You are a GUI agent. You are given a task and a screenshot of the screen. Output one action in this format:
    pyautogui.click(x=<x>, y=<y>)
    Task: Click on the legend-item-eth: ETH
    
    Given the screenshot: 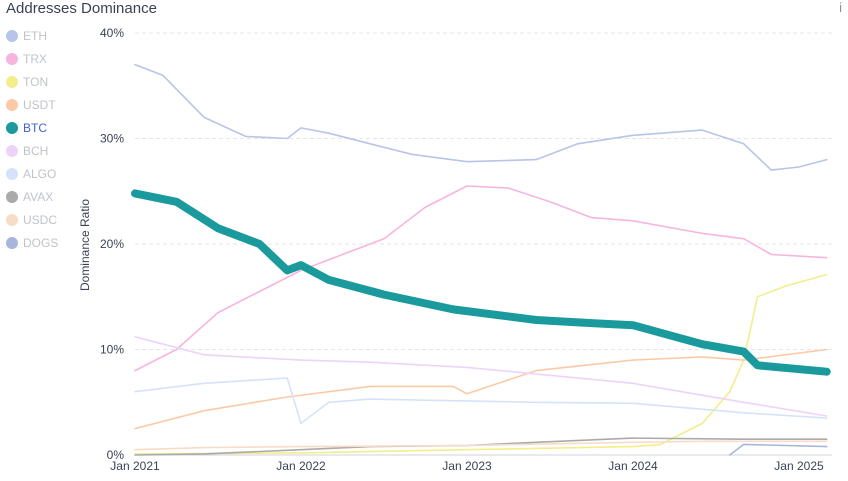 What is the action you would take?
    pyautogui.click(x=32, y=35)
    